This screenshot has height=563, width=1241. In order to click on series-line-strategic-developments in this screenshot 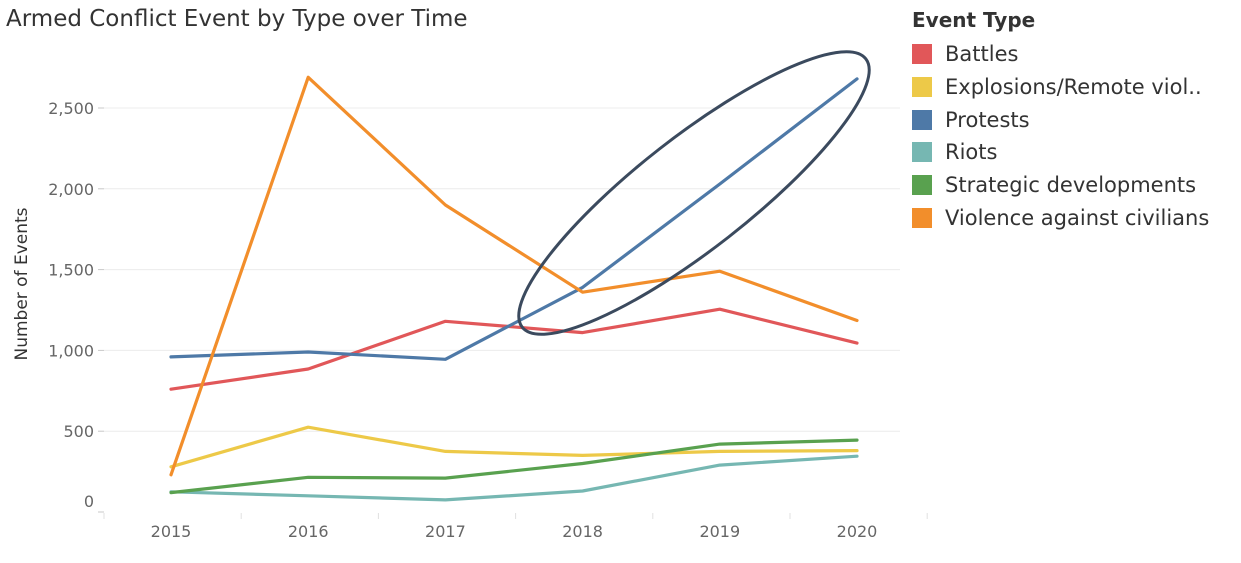, I will do `click(514, 466)`.